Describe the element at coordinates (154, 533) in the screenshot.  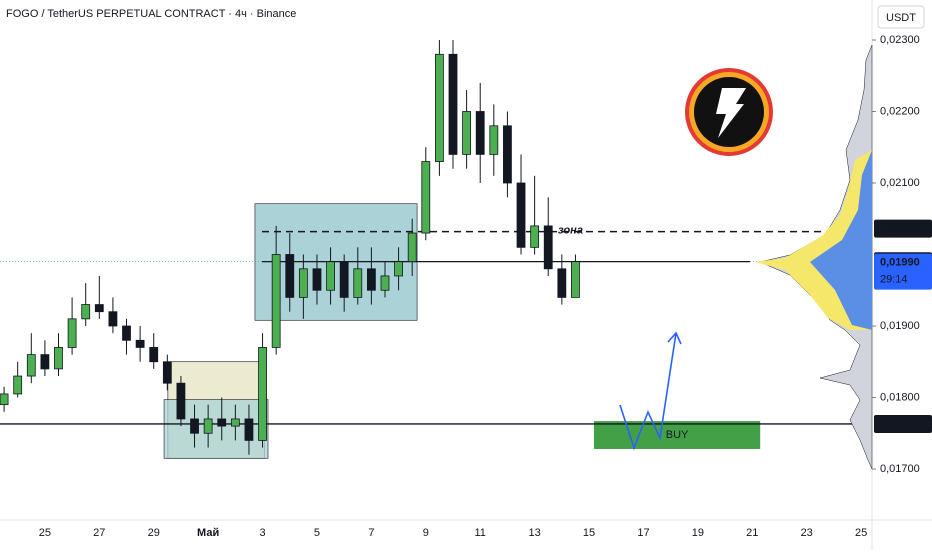
I see `x-tick-label: 29` at that location.